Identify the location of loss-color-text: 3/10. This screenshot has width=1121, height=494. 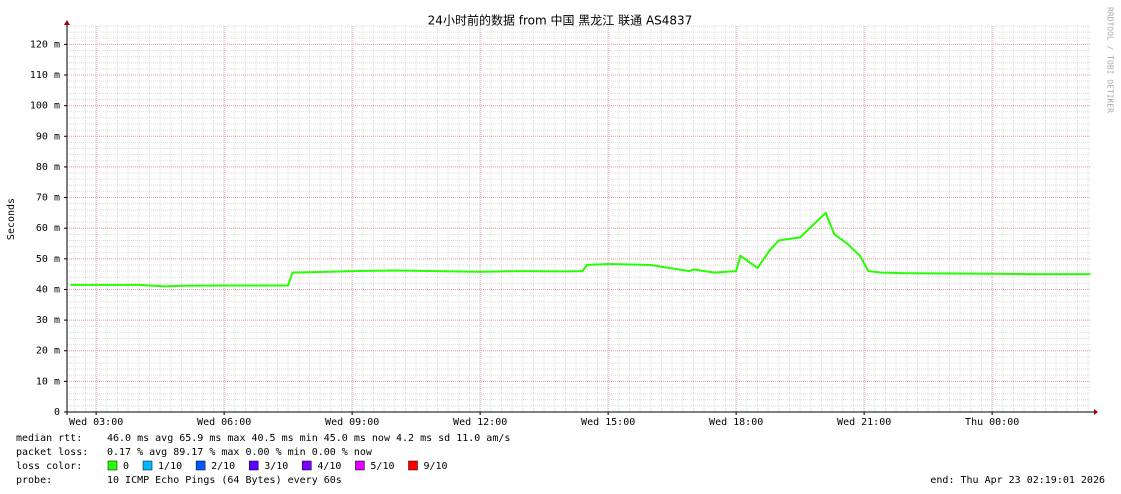
(276, 466).